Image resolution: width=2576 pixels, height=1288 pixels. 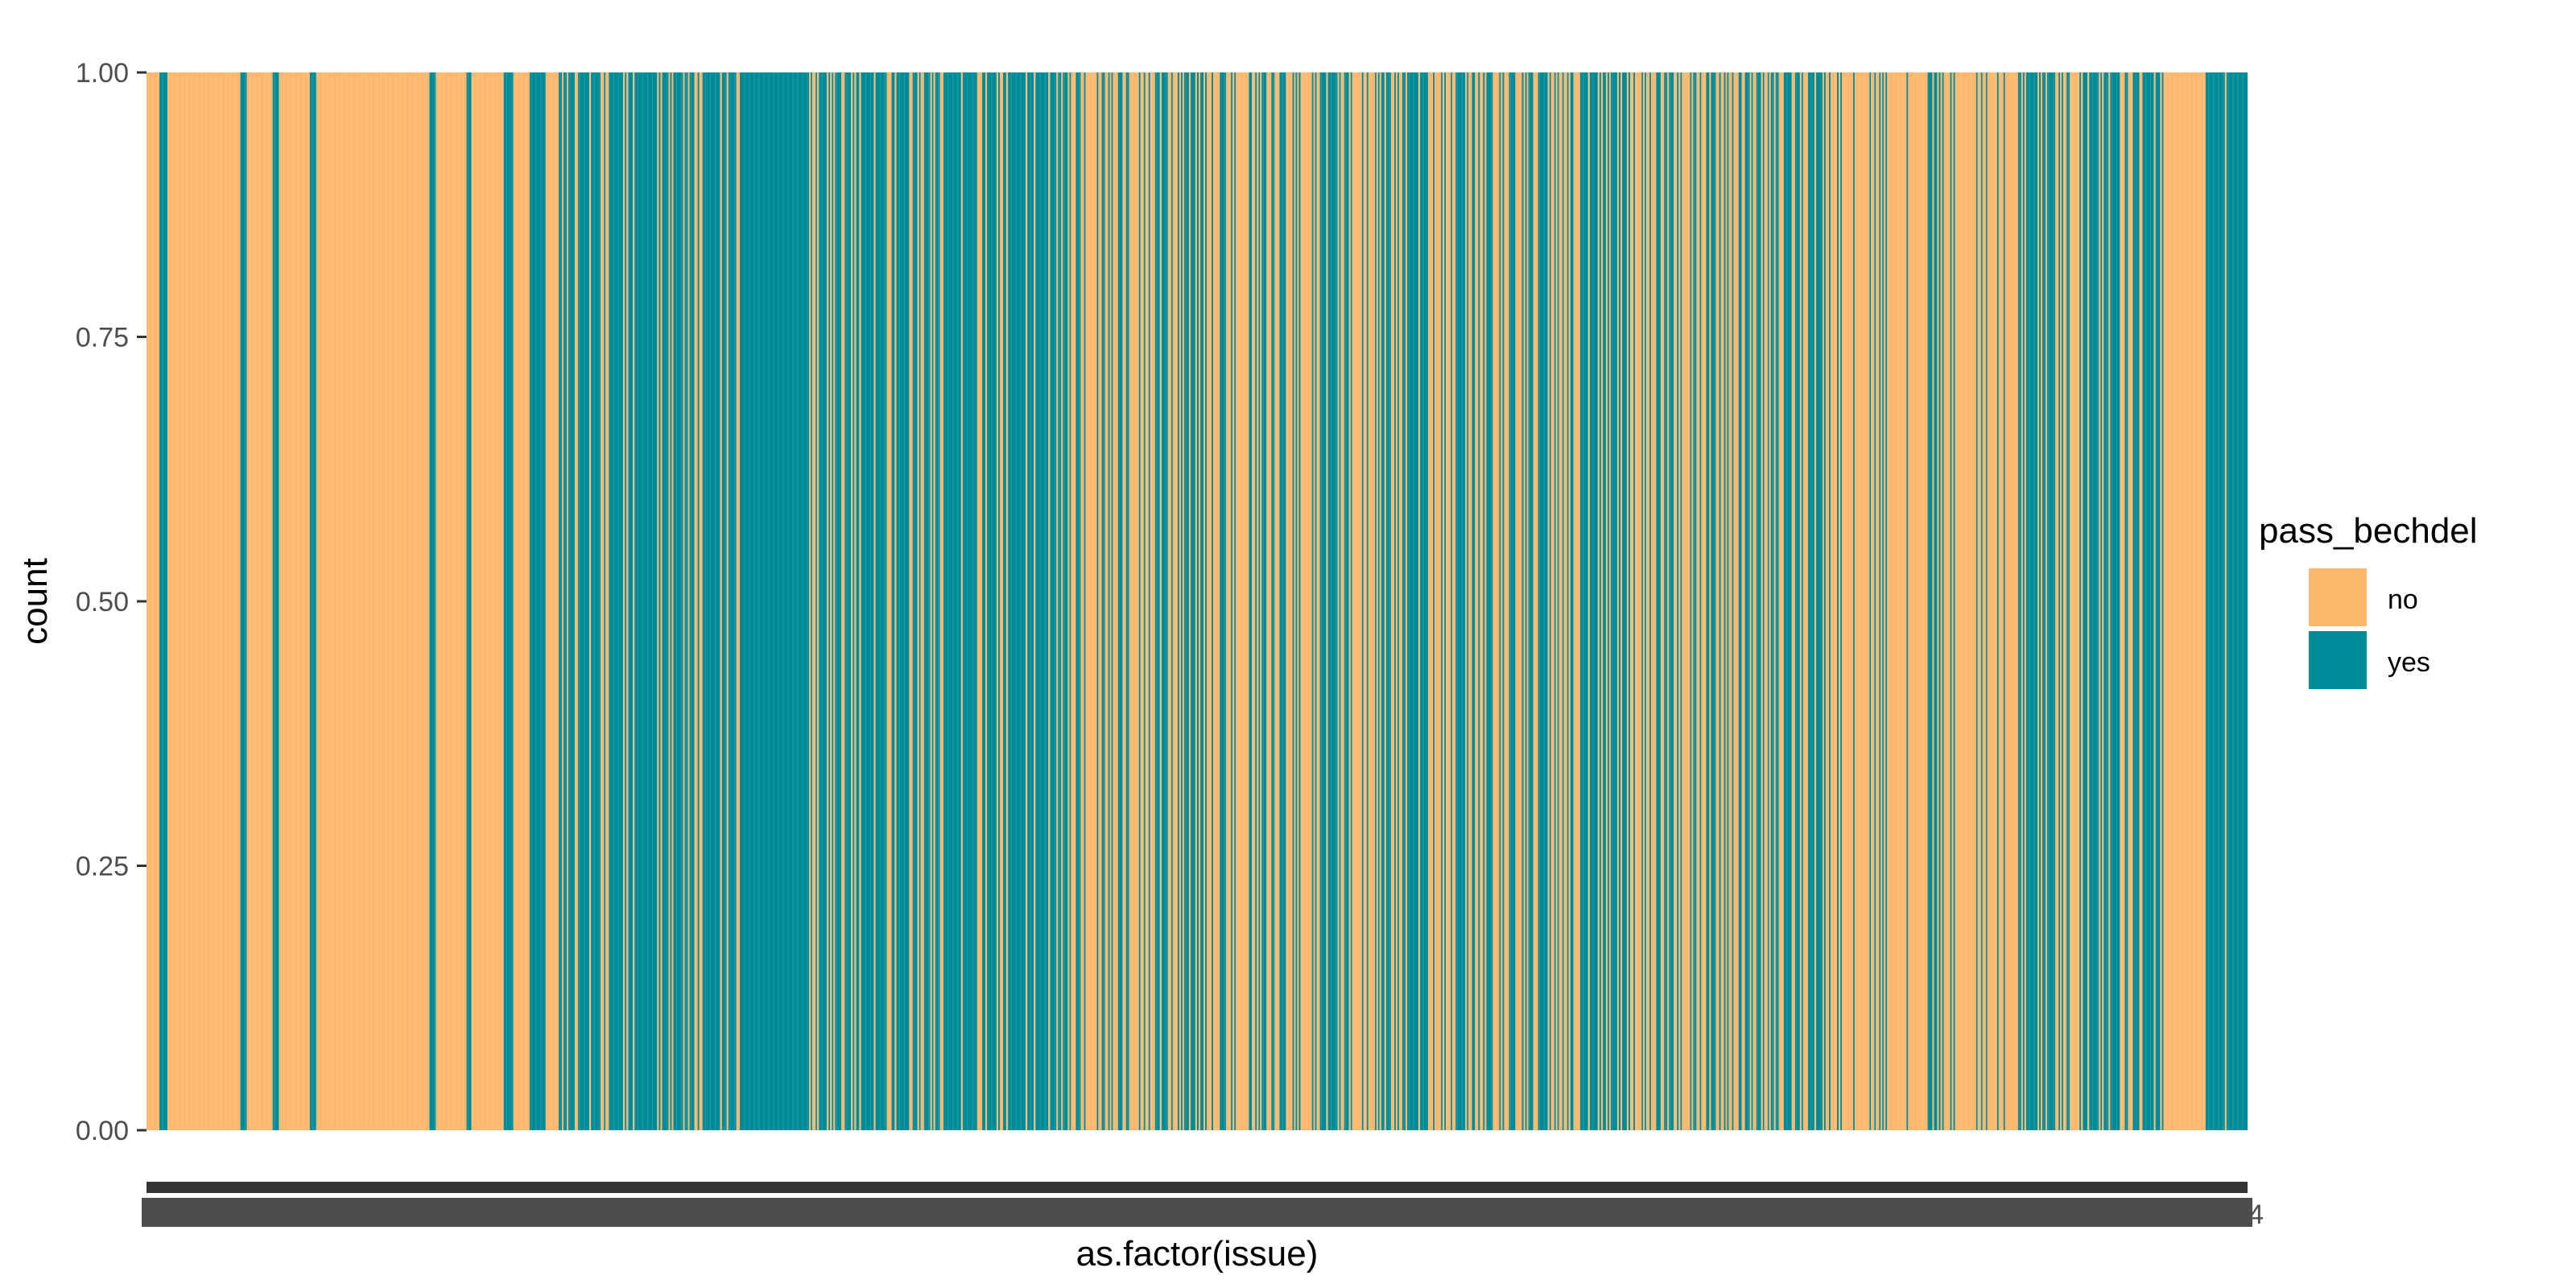 What do you see at coordinates (2338, 597) in the screenshot?
I see `legend-key-no` at bounding box center [2338, 597].